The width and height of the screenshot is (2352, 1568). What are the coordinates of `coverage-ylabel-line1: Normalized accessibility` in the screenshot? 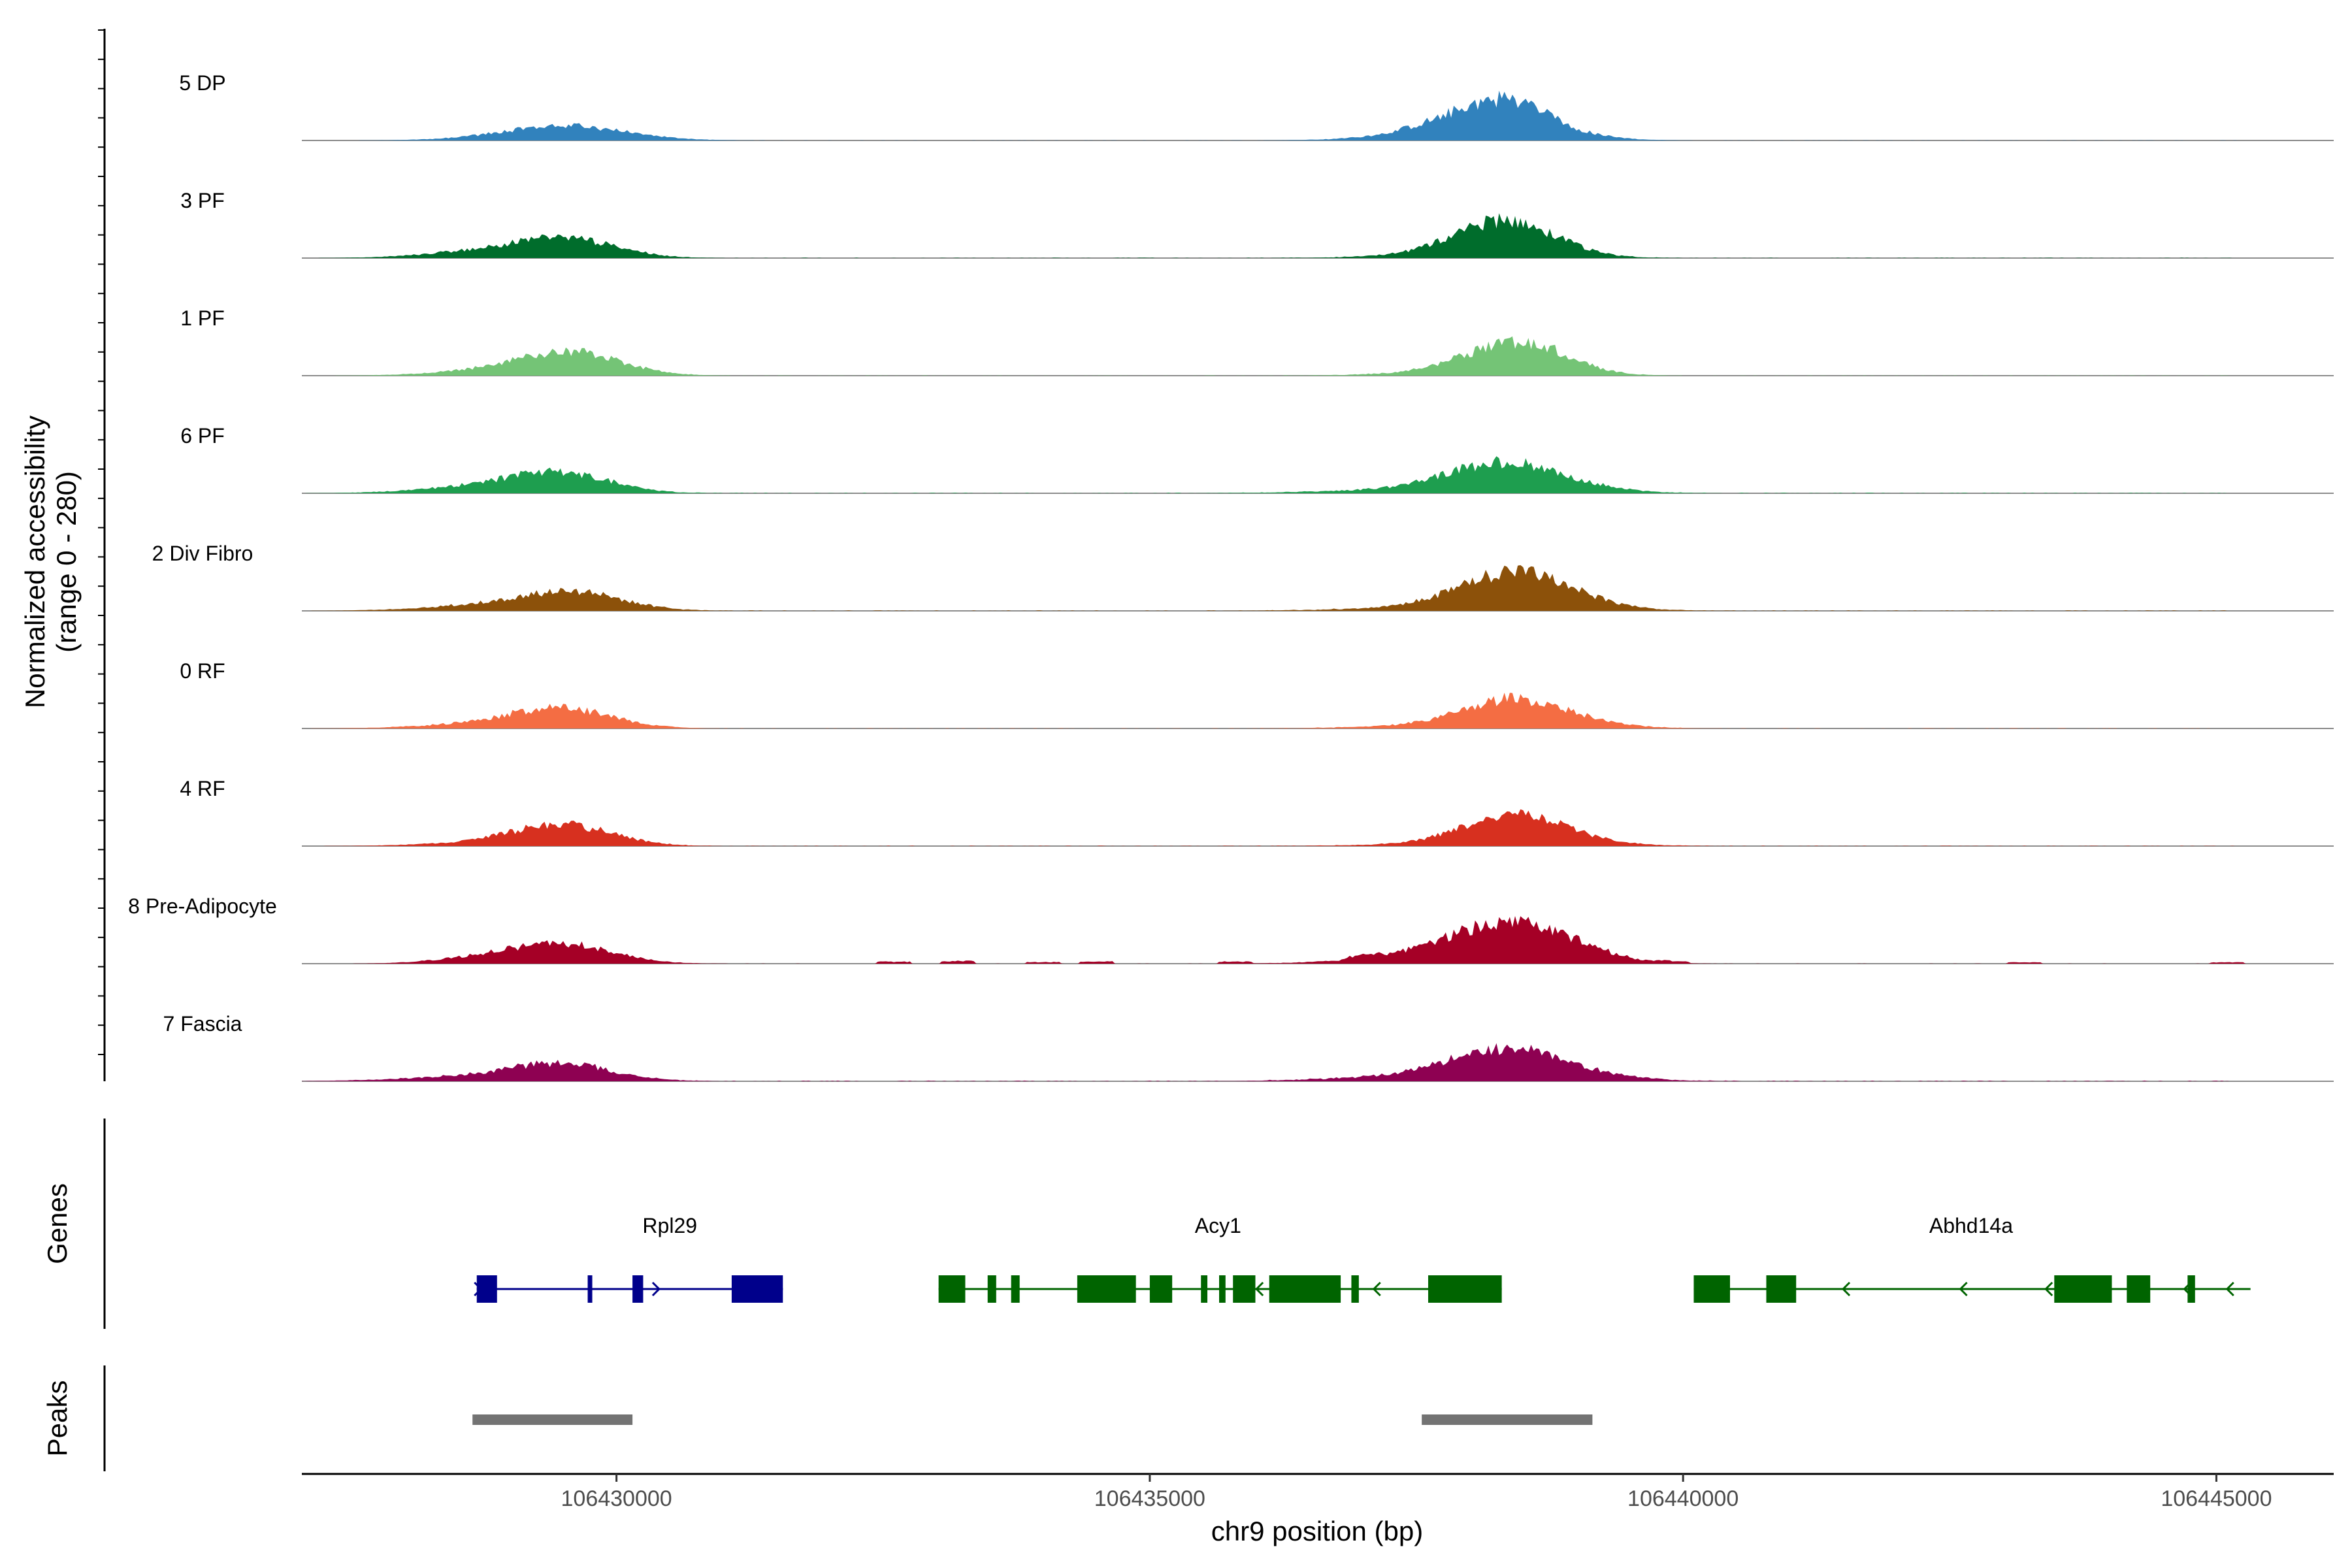 It's located at (35, 562).